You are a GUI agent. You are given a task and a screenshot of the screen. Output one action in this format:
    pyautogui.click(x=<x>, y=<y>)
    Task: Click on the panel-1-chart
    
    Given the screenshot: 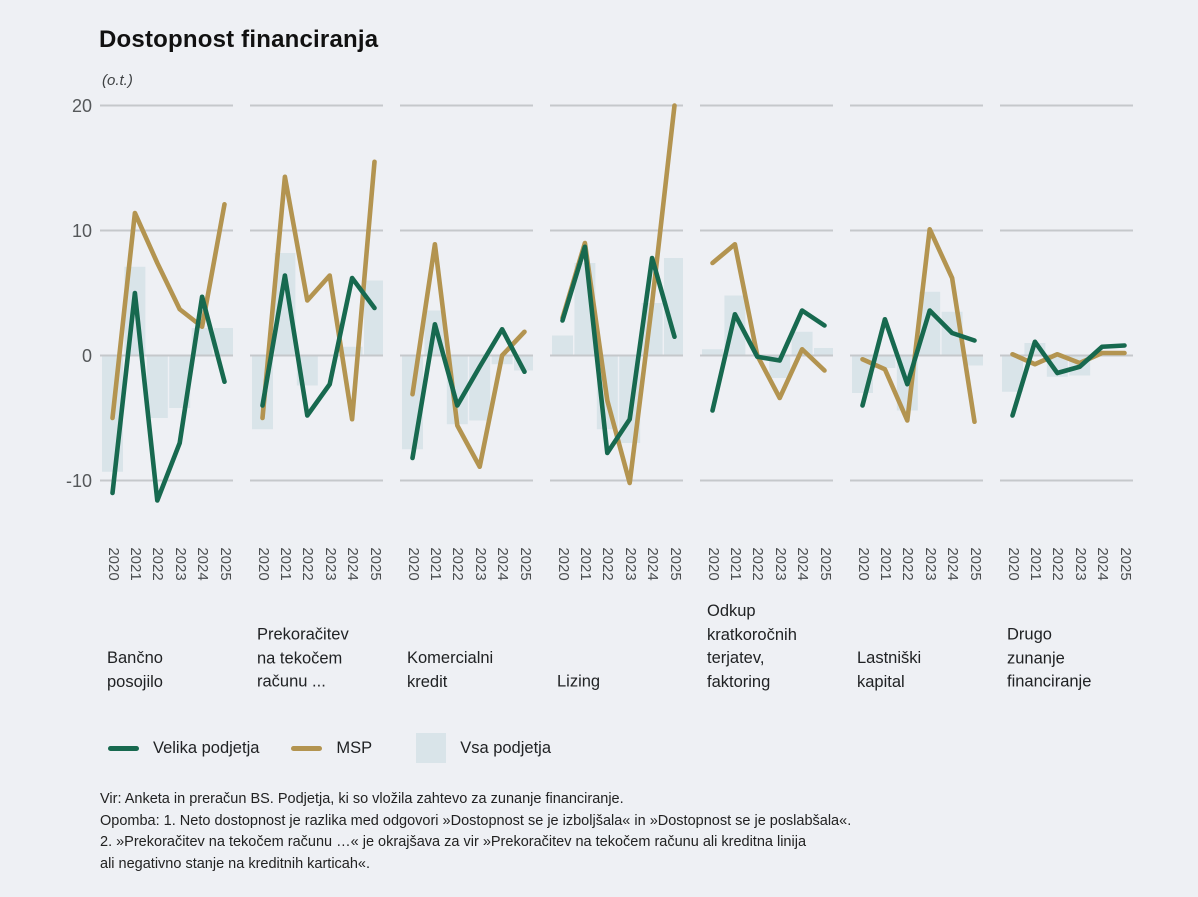 What is the action you would take?
    pyautogui.click(x=166, y=303)
    